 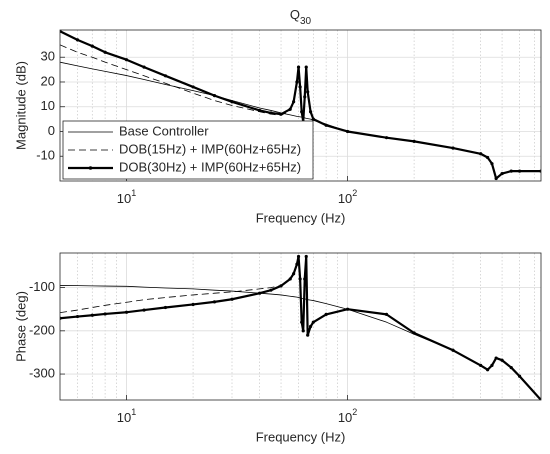 I want to click on y-axis-label: Magnitude (dB), so click(x=20, y=105).